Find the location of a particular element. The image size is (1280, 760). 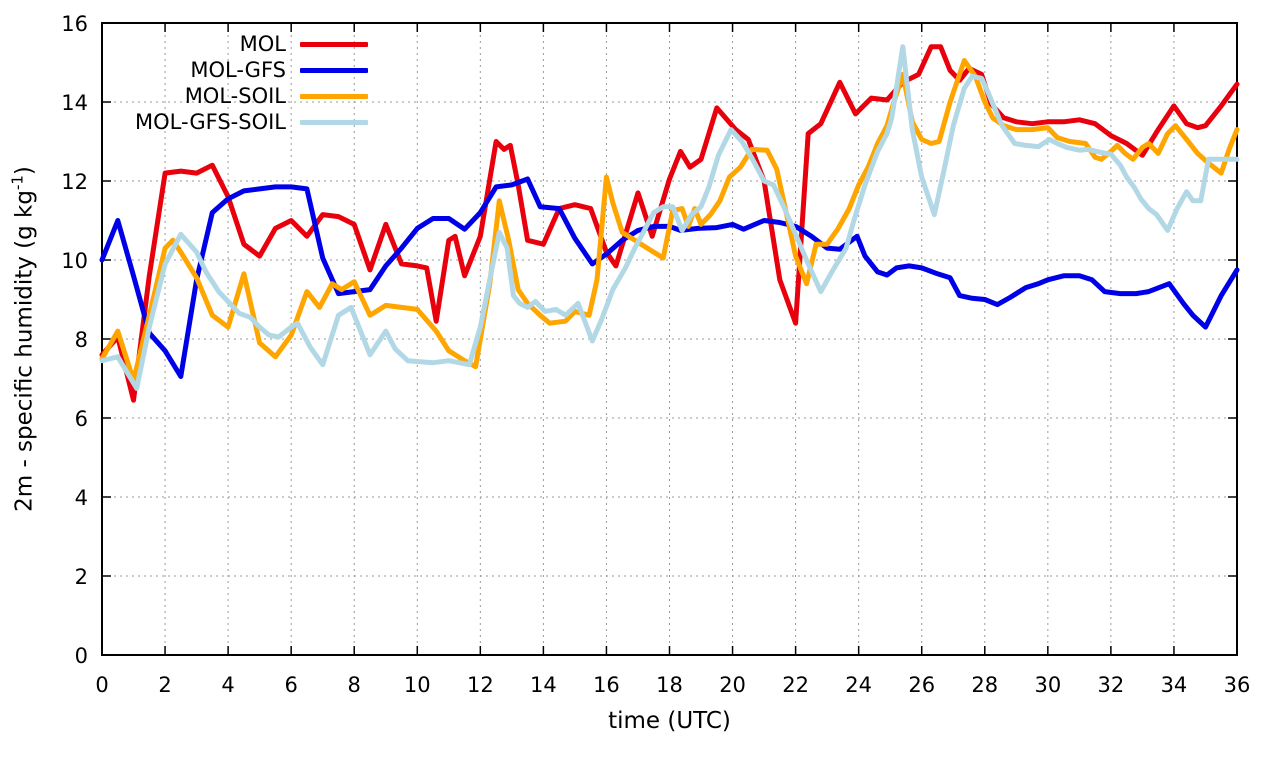

x-tick-label: 22 is located at coordinates (795, 685).